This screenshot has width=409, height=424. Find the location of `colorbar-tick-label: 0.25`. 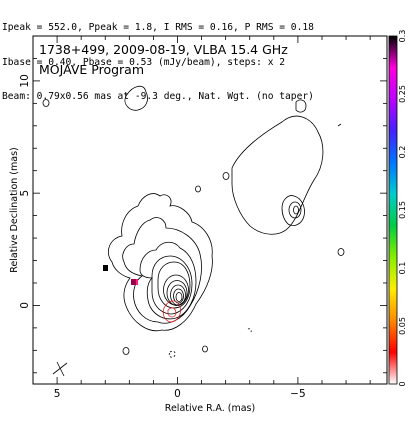

colorbar-tick-label: 0.25 is located at coordinates (402, 94).